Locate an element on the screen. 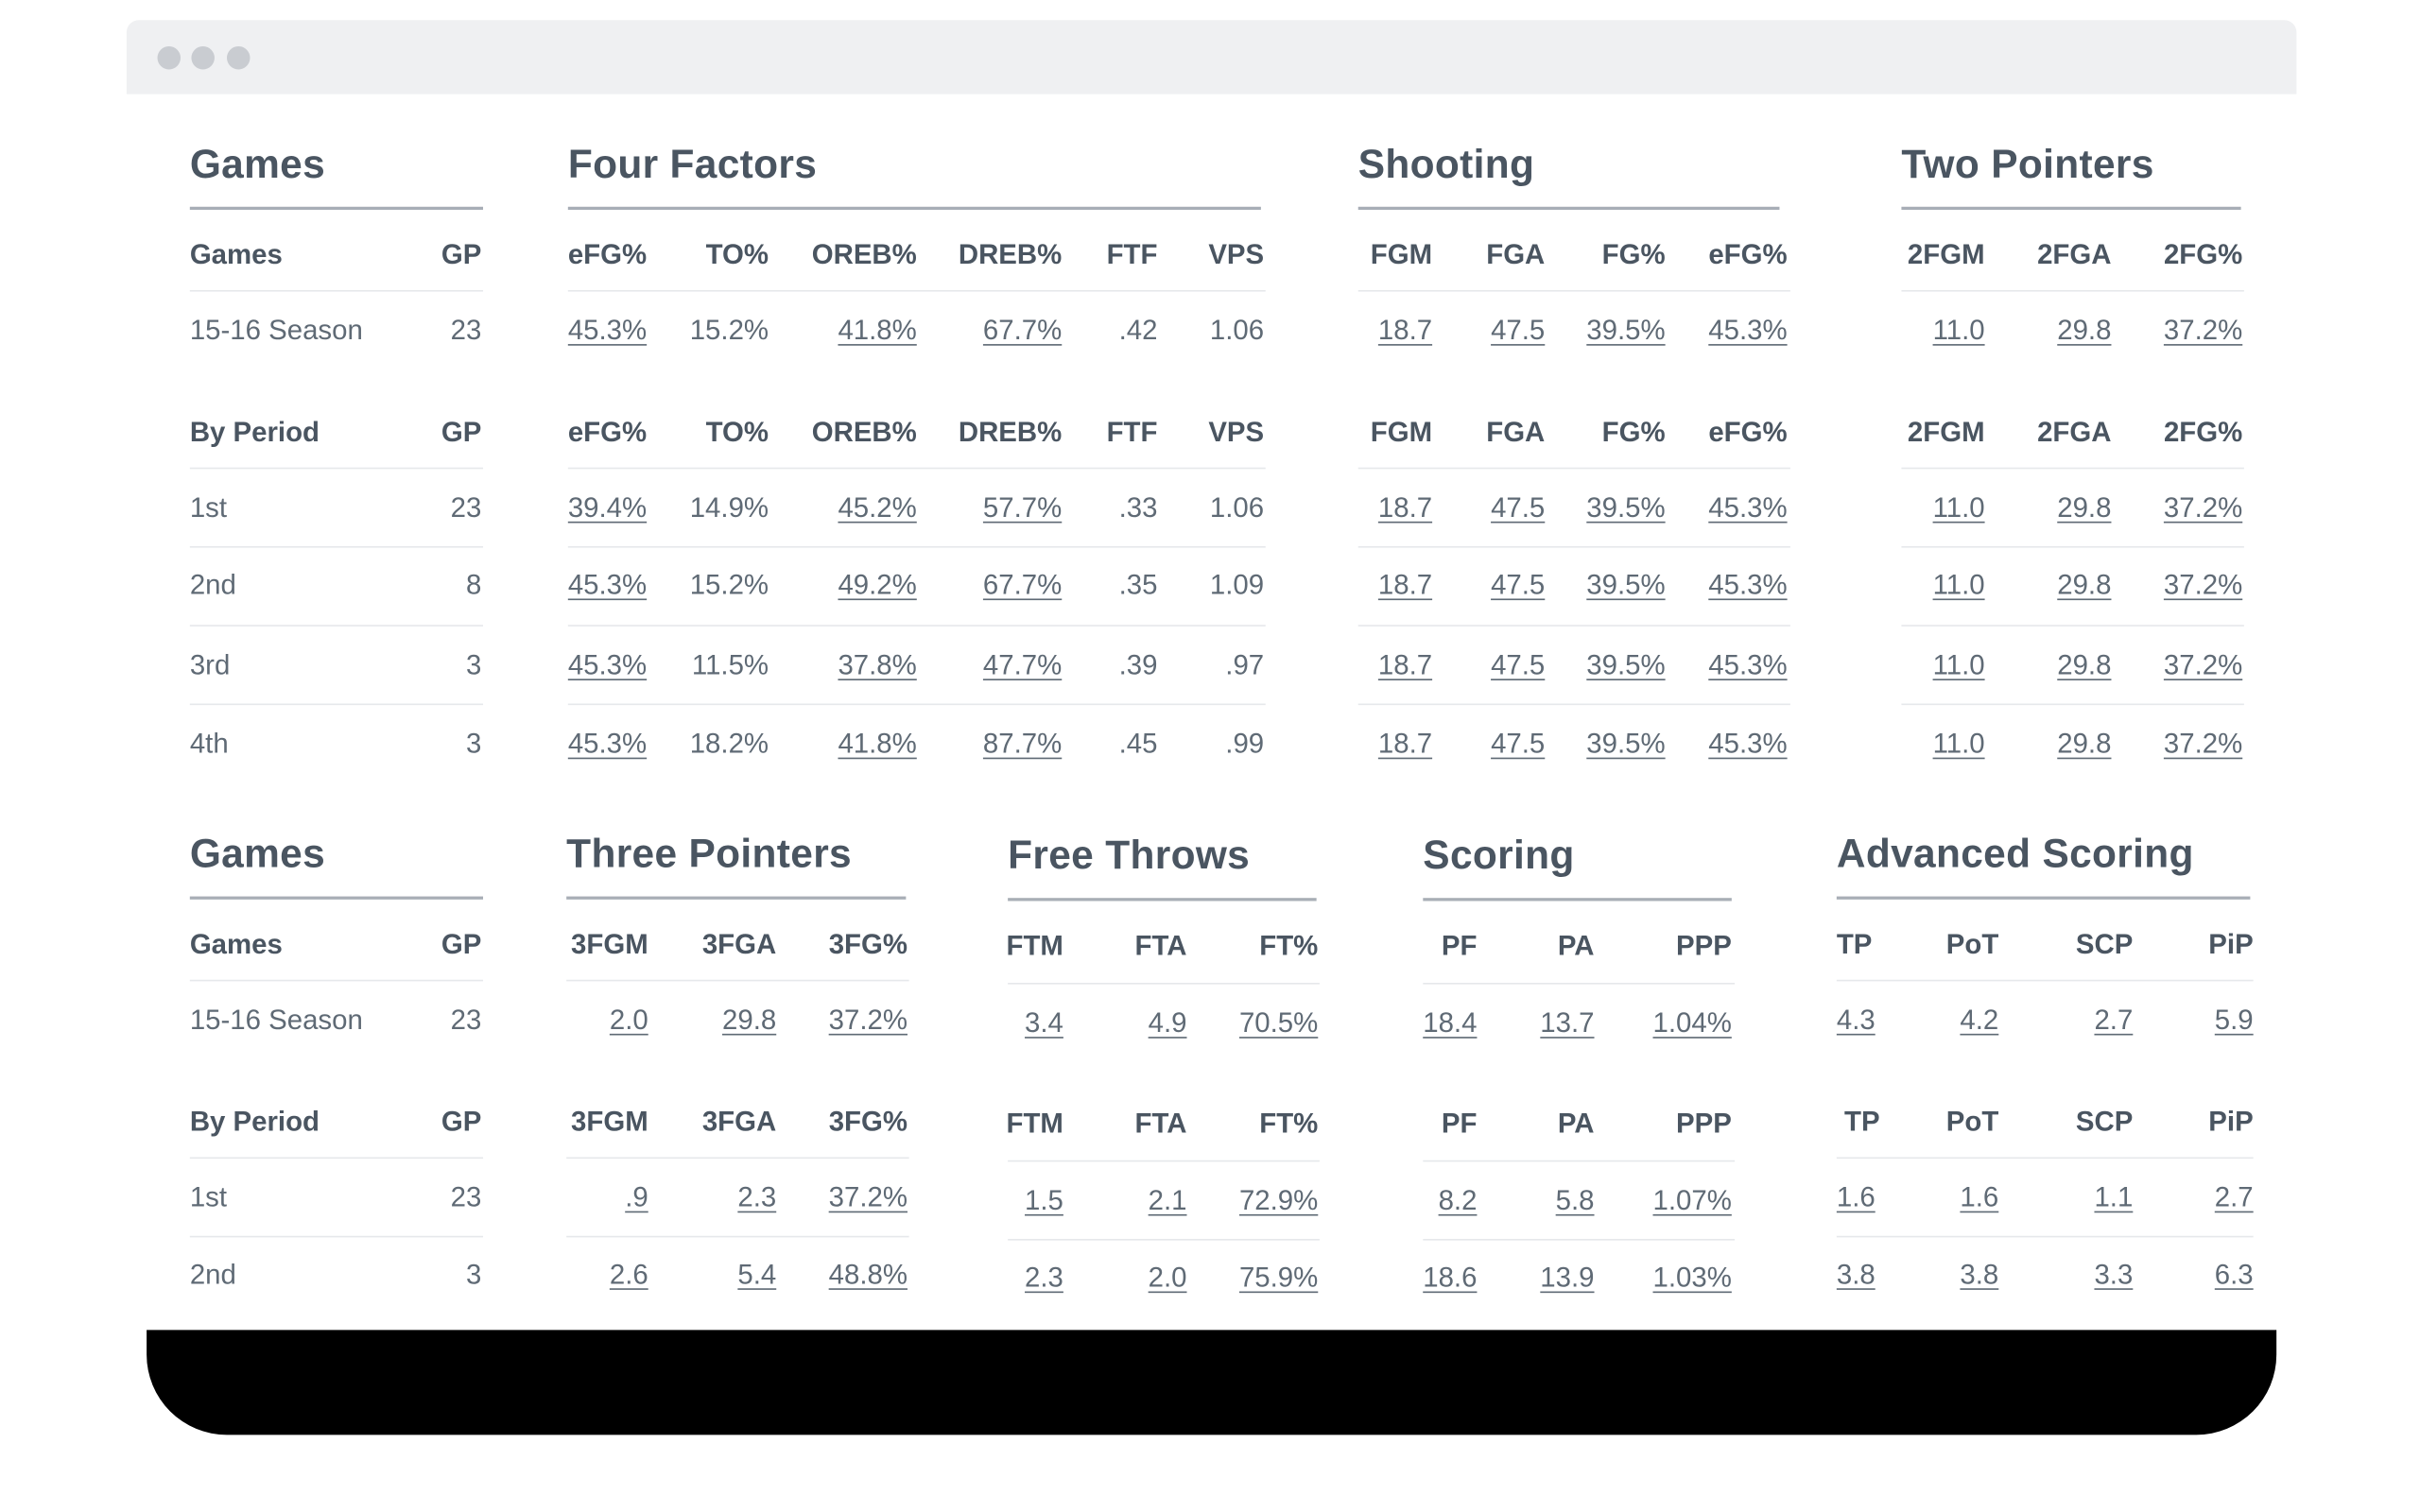 The width and height of the screenshot is (2420, 1512). stat-link: 5.8 is located at coordinates (1575, 1200).